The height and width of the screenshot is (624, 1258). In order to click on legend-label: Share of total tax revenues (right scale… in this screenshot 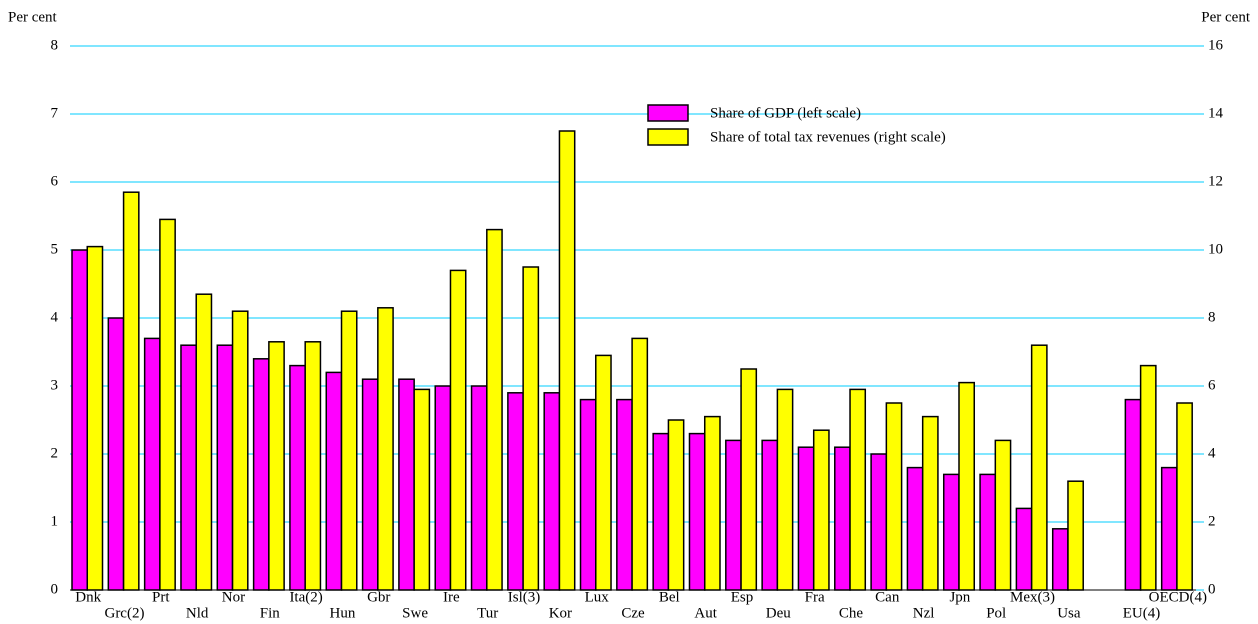, I will do `click(828, 137)`.